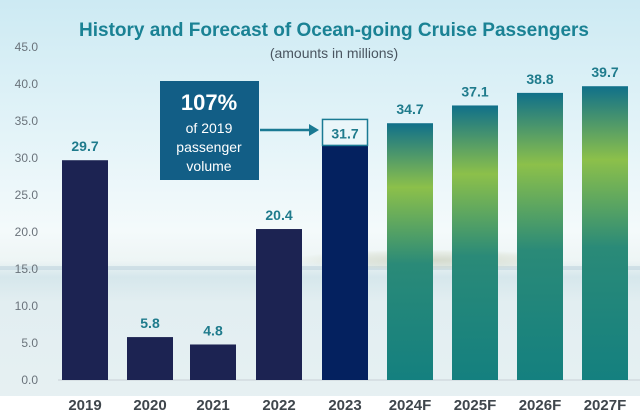 Image resolution: width=640 pixels, height=420 pixels. I want to click on y-axis: 0.0 5.0 10.0 15.0 20.0 25.0 30.0 35.0 40.0 45.0, so click(27, 213).